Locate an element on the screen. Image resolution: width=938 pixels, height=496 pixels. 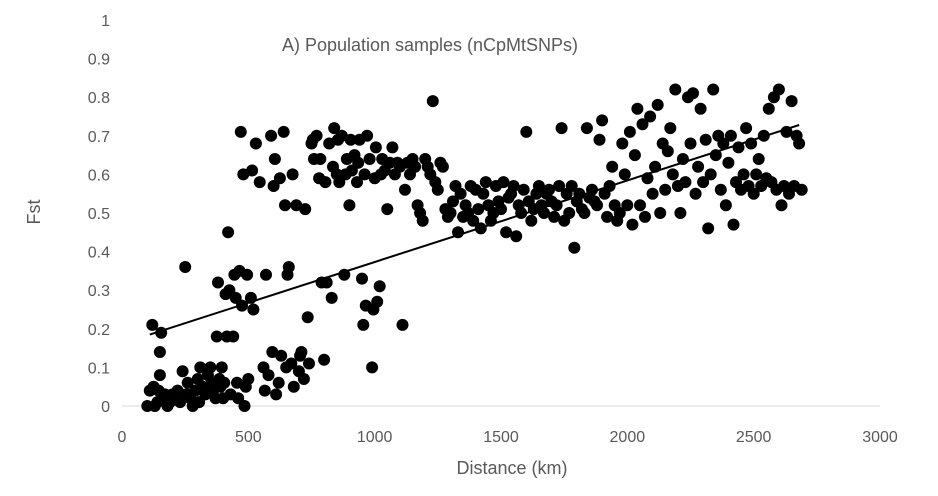
y-tick-label: 0.1 is located at coordinates (99, 368).